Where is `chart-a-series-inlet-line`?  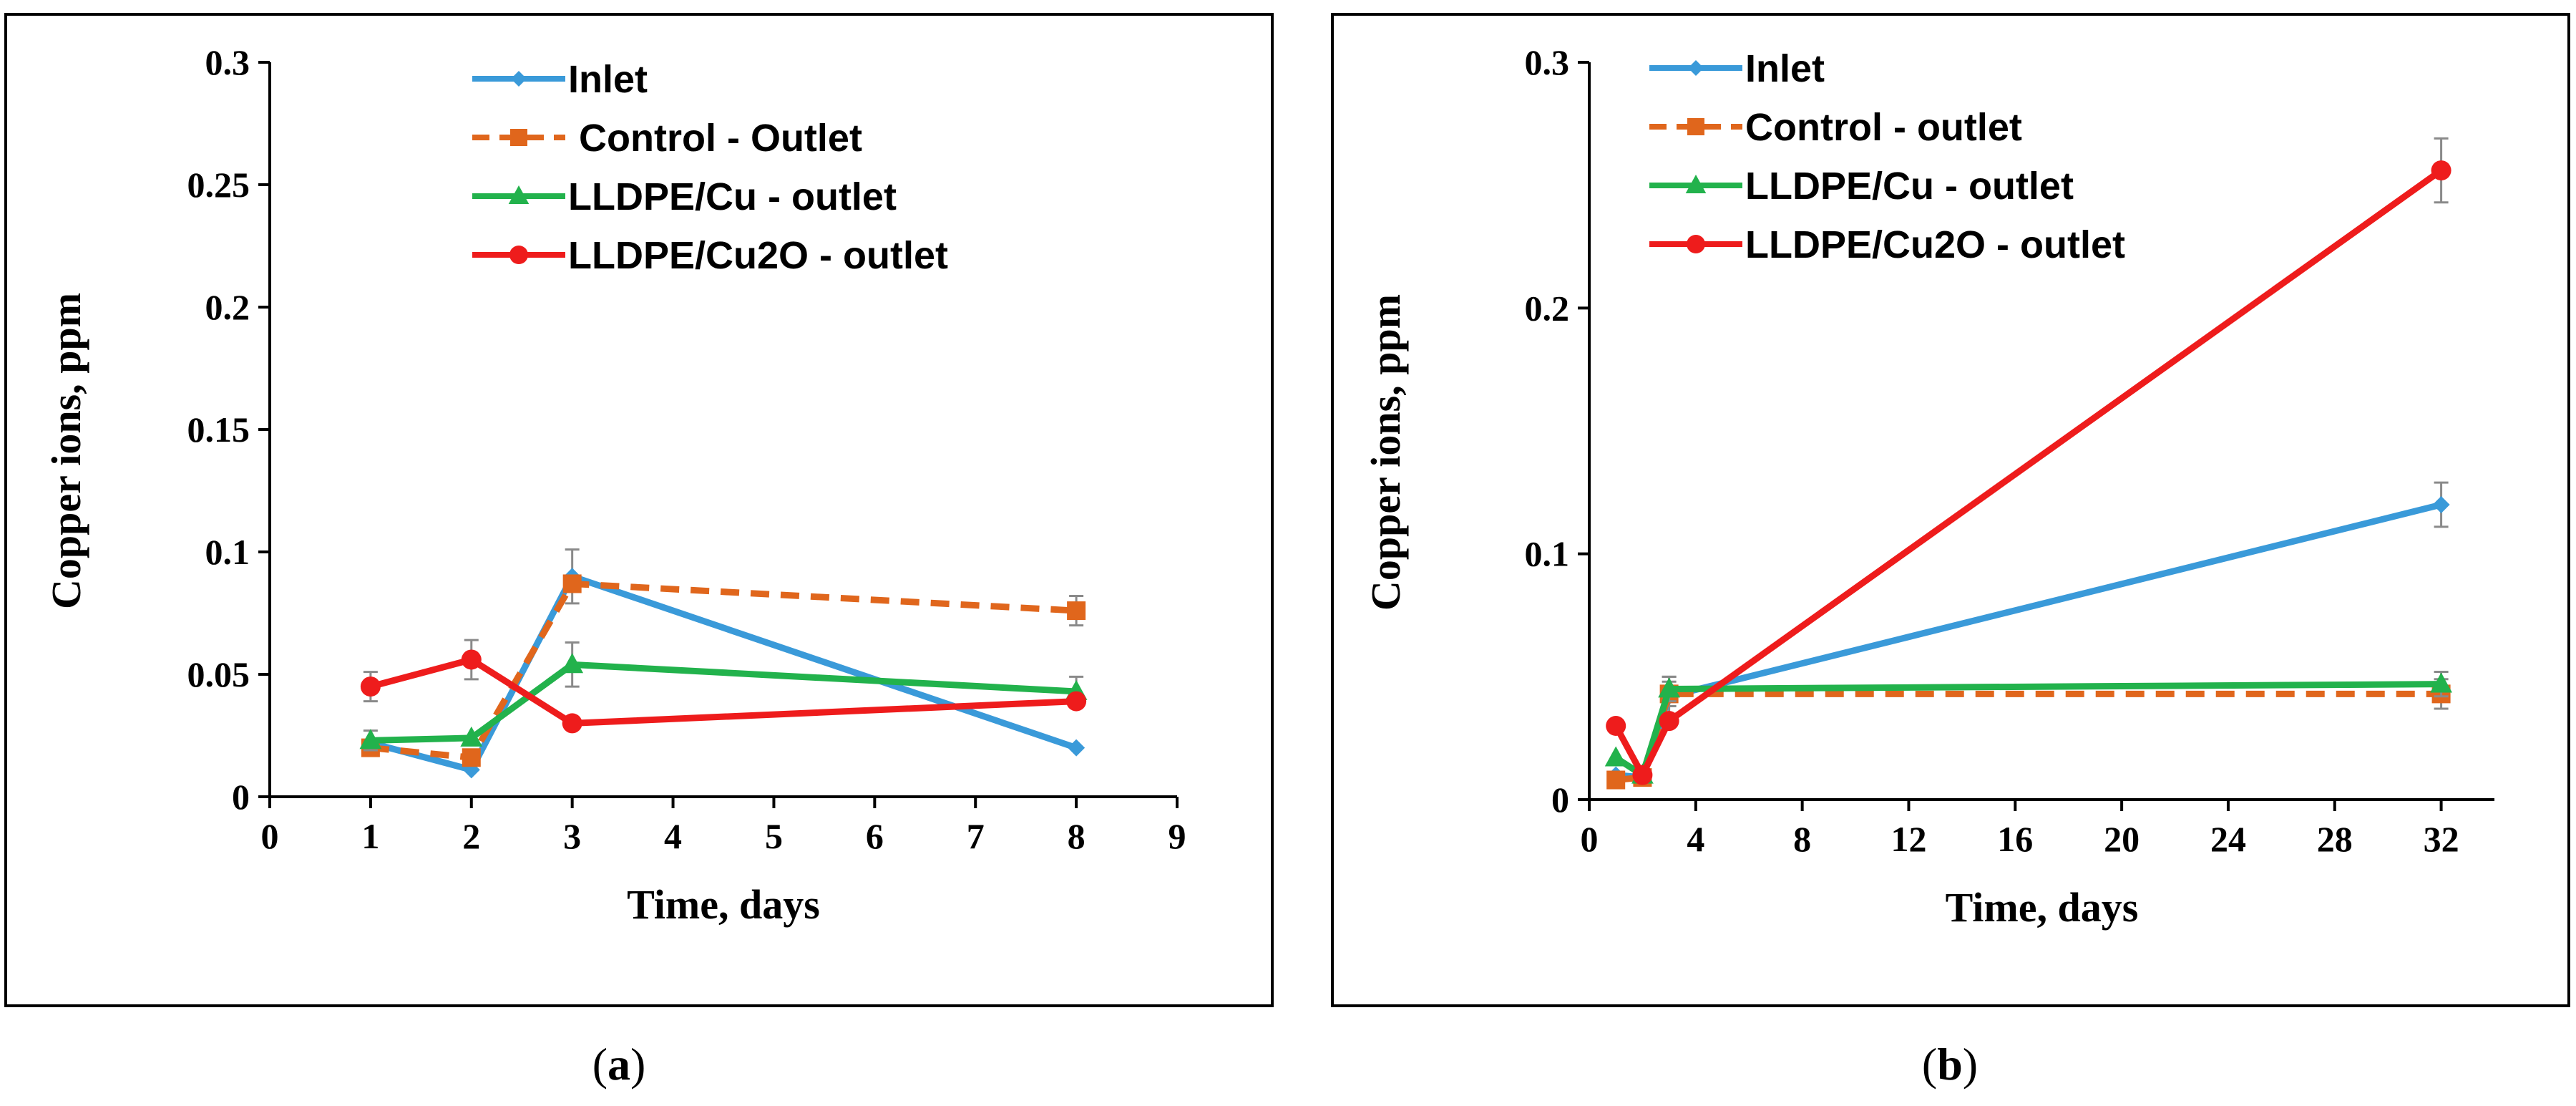 chart-a-series-inlet-line is located at coordinates (723, 673).